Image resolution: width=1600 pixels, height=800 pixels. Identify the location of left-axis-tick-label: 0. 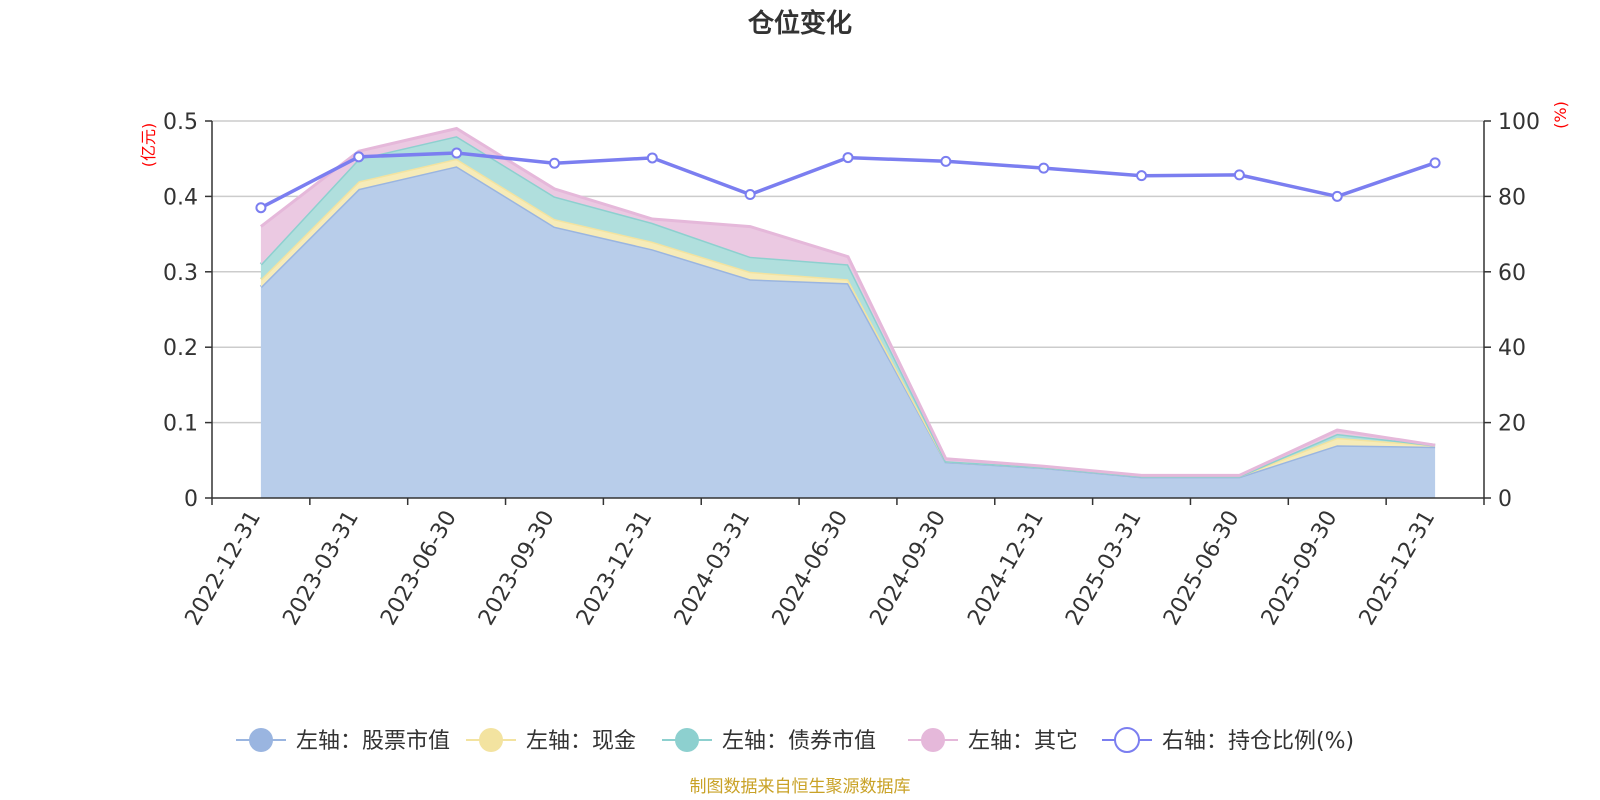
(191, 499).